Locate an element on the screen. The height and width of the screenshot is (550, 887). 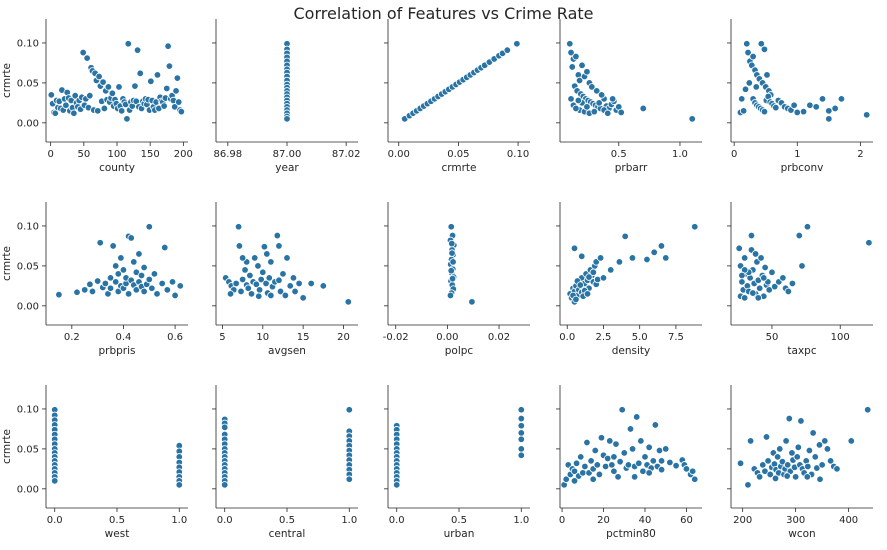
x-tick-label: 50 is located at coordinates (772, 337).